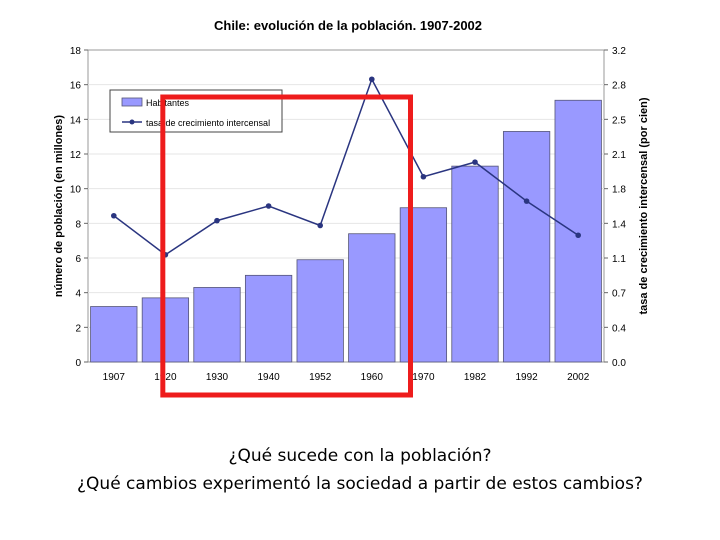 The height and width of the screenshot is (540, 720). Describe the element at coordinates (423, 377) in the screenshot. I see `x-tick-label: 1970` at that location.